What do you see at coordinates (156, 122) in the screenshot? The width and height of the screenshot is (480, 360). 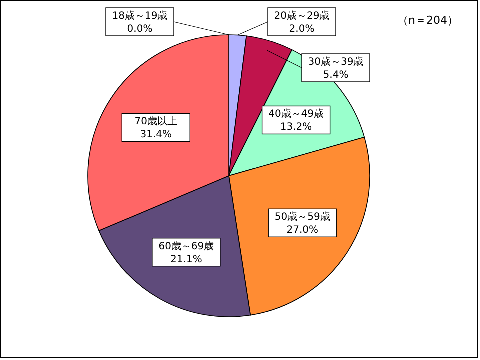 I see `slice-label: 70歳以上` at bounding box center [156, 122].